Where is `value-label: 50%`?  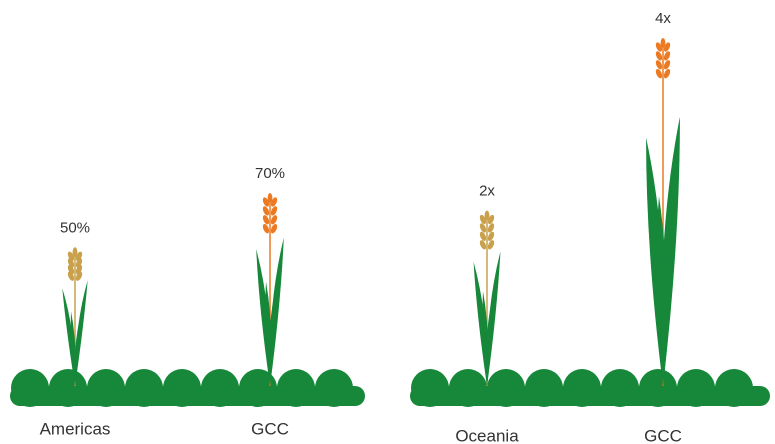
value-label: 50% is located at coordinates (75, 227).